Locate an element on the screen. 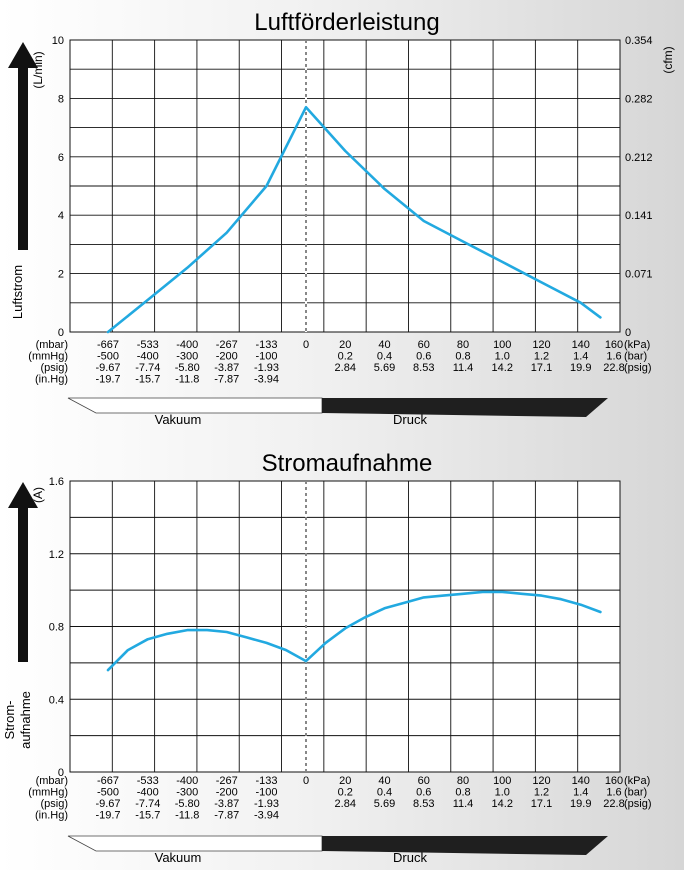  y-axis-title: Luftstrom is located at coordinates (17, 292).